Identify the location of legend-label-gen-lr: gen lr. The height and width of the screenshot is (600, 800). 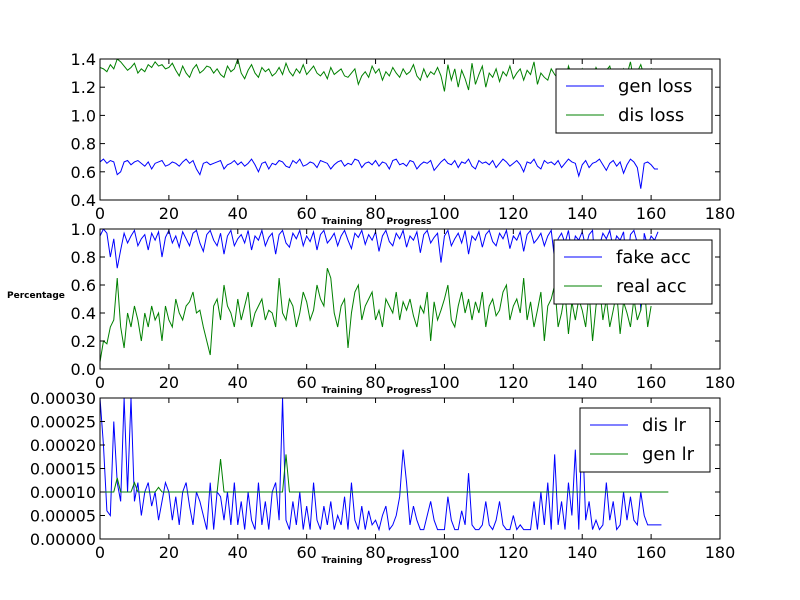
(668, 454).